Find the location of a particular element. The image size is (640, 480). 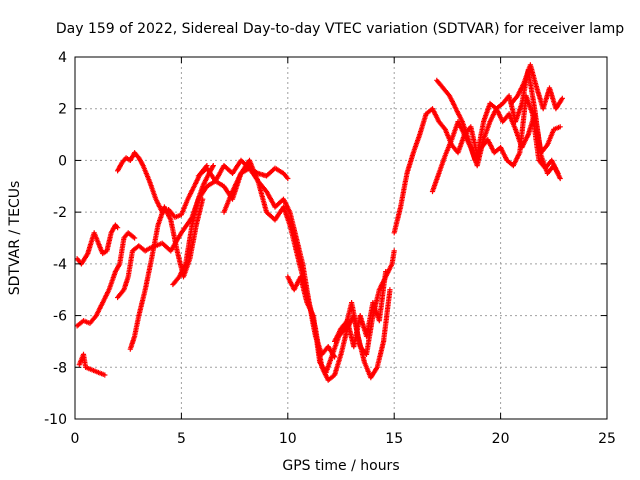

x-axis-title: GPS time / hours is located at coordinates (340, 466).